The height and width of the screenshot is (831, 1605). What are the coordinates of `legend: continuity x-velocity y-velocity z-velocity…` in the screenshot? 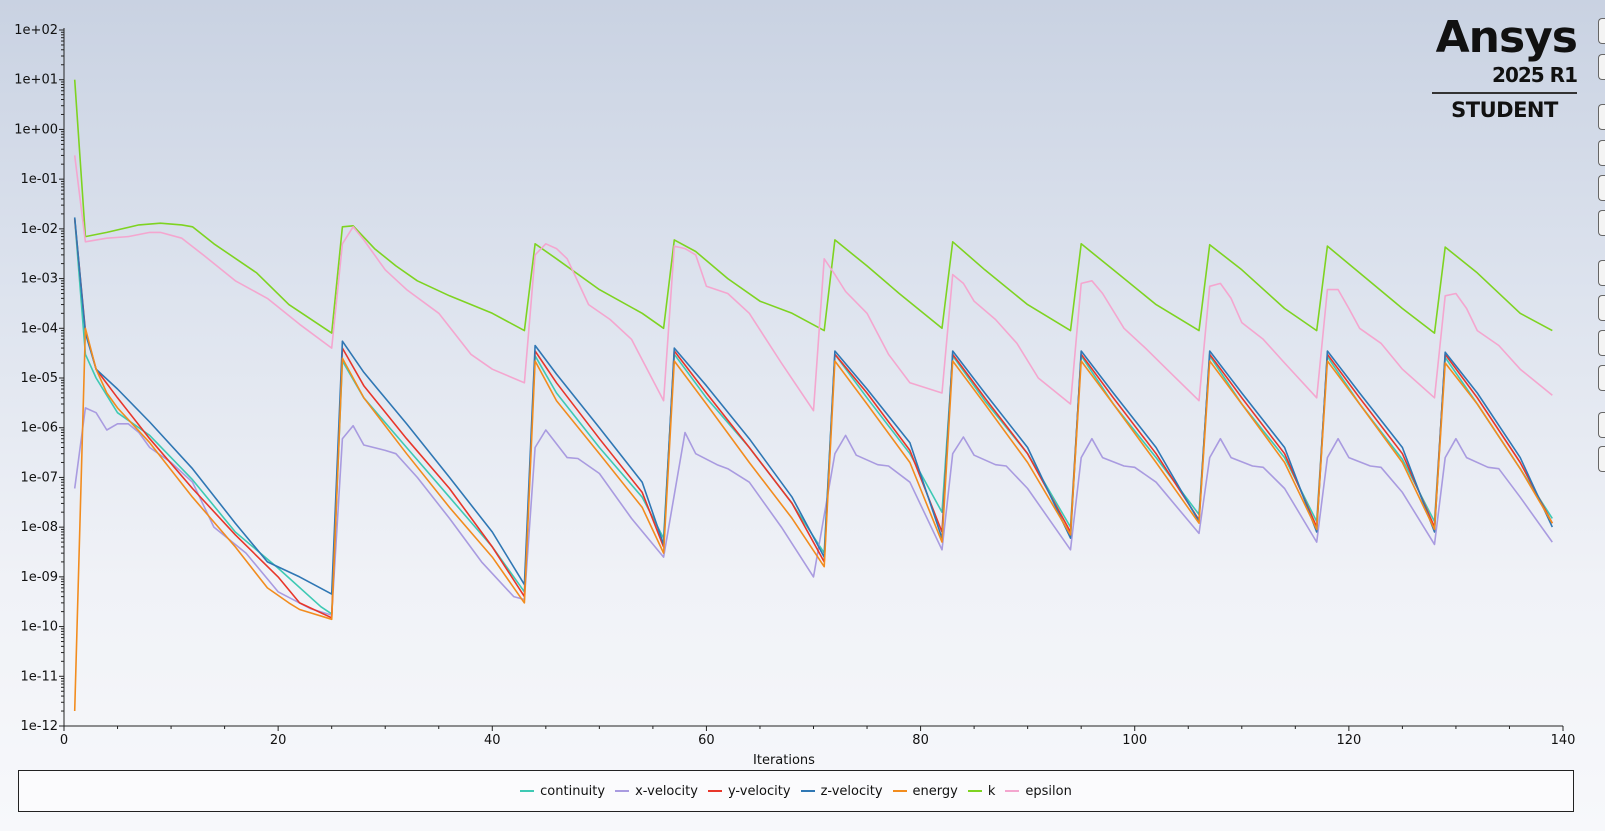 It's located at (796, 791).